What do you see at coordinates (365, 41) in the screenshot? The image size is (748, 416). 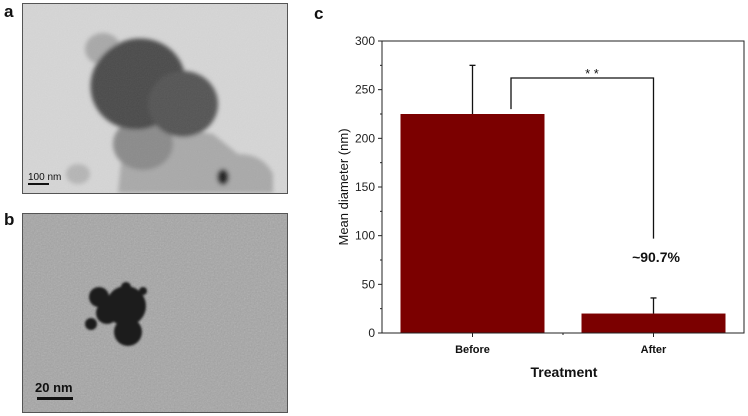 I see `y-tick-label: 300` at bounding box center [365, 41].